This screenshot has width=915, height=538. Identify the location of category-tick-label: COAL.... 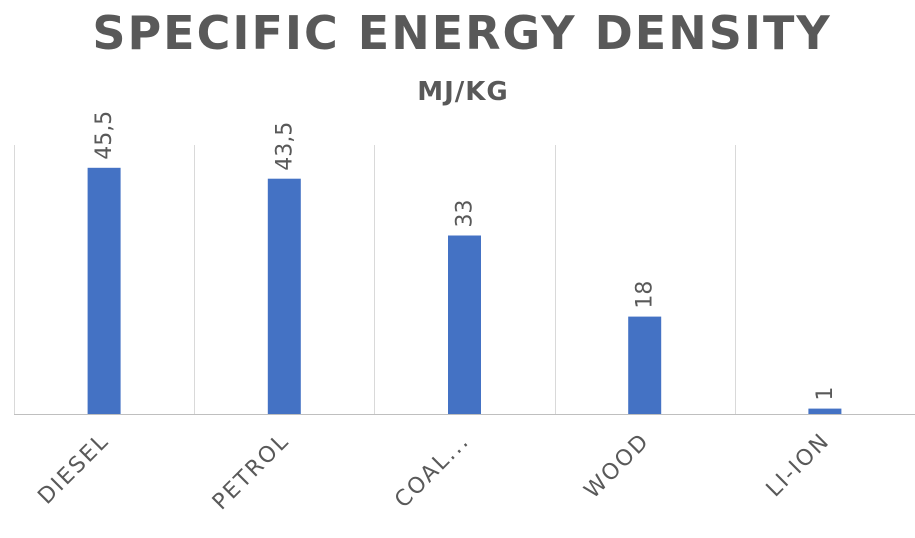
(432, 471).